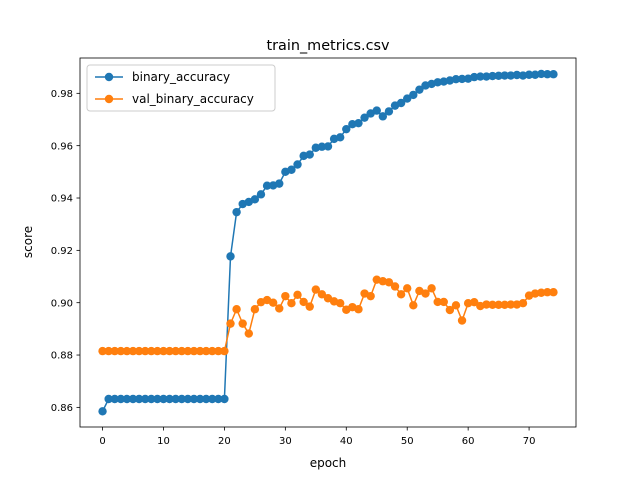 Image resolution: width=640 pixels, height=484 pixels. I want to click on y-tick-label-0.96: 0.96, so click(62, 146).